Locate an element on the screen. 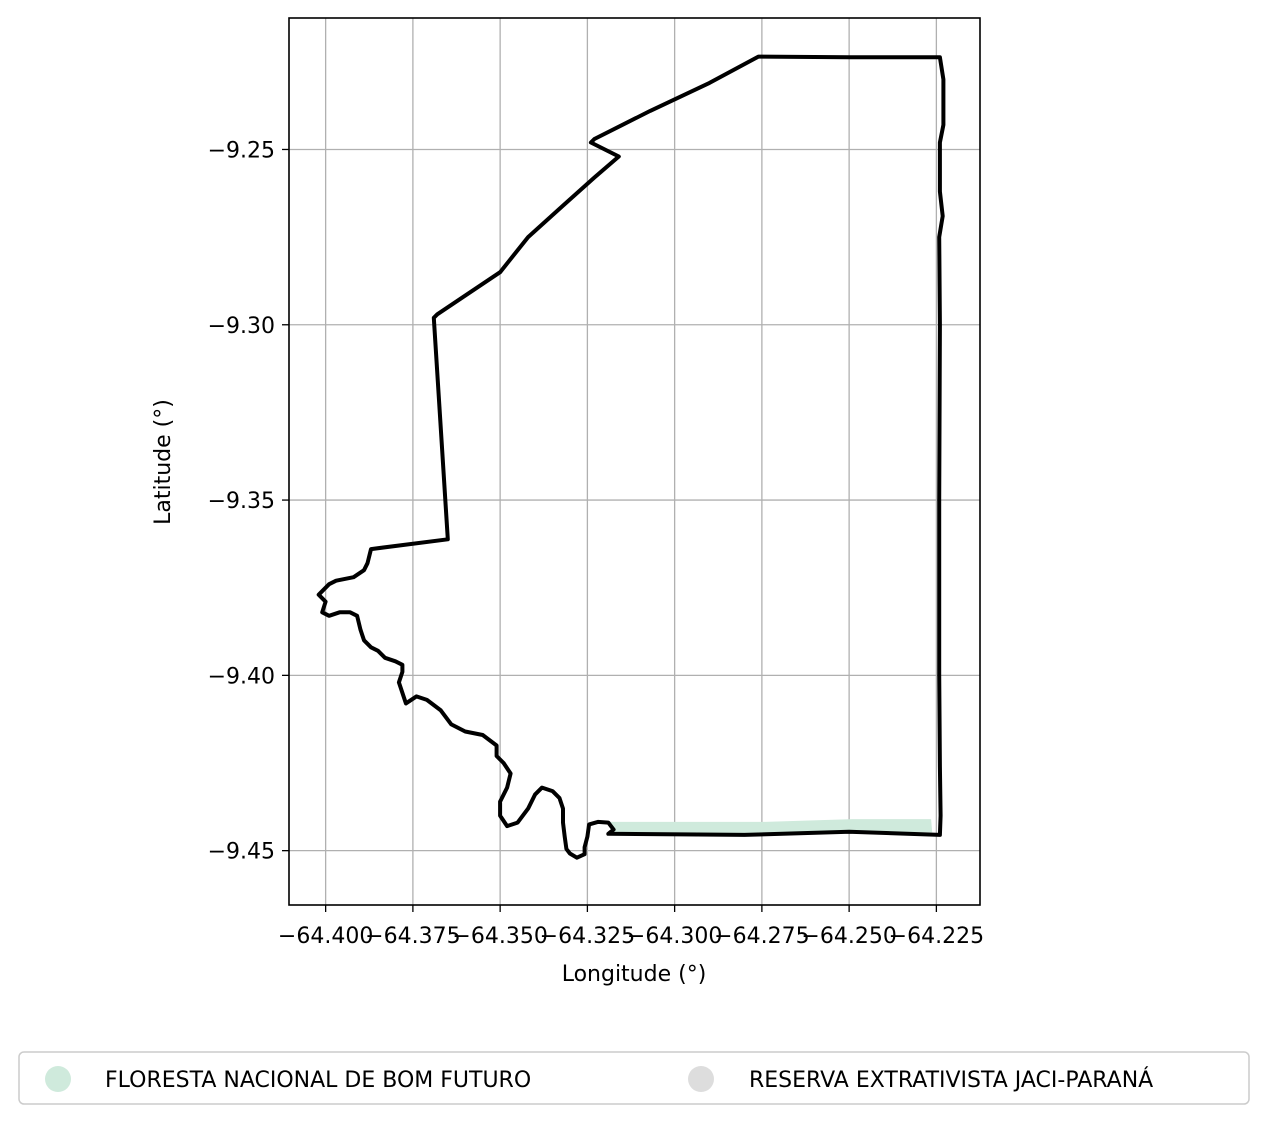 The width and height of the screenshot is (1268, 1124). y-tick-label: −9.35 is located at coordinates (241, 501).